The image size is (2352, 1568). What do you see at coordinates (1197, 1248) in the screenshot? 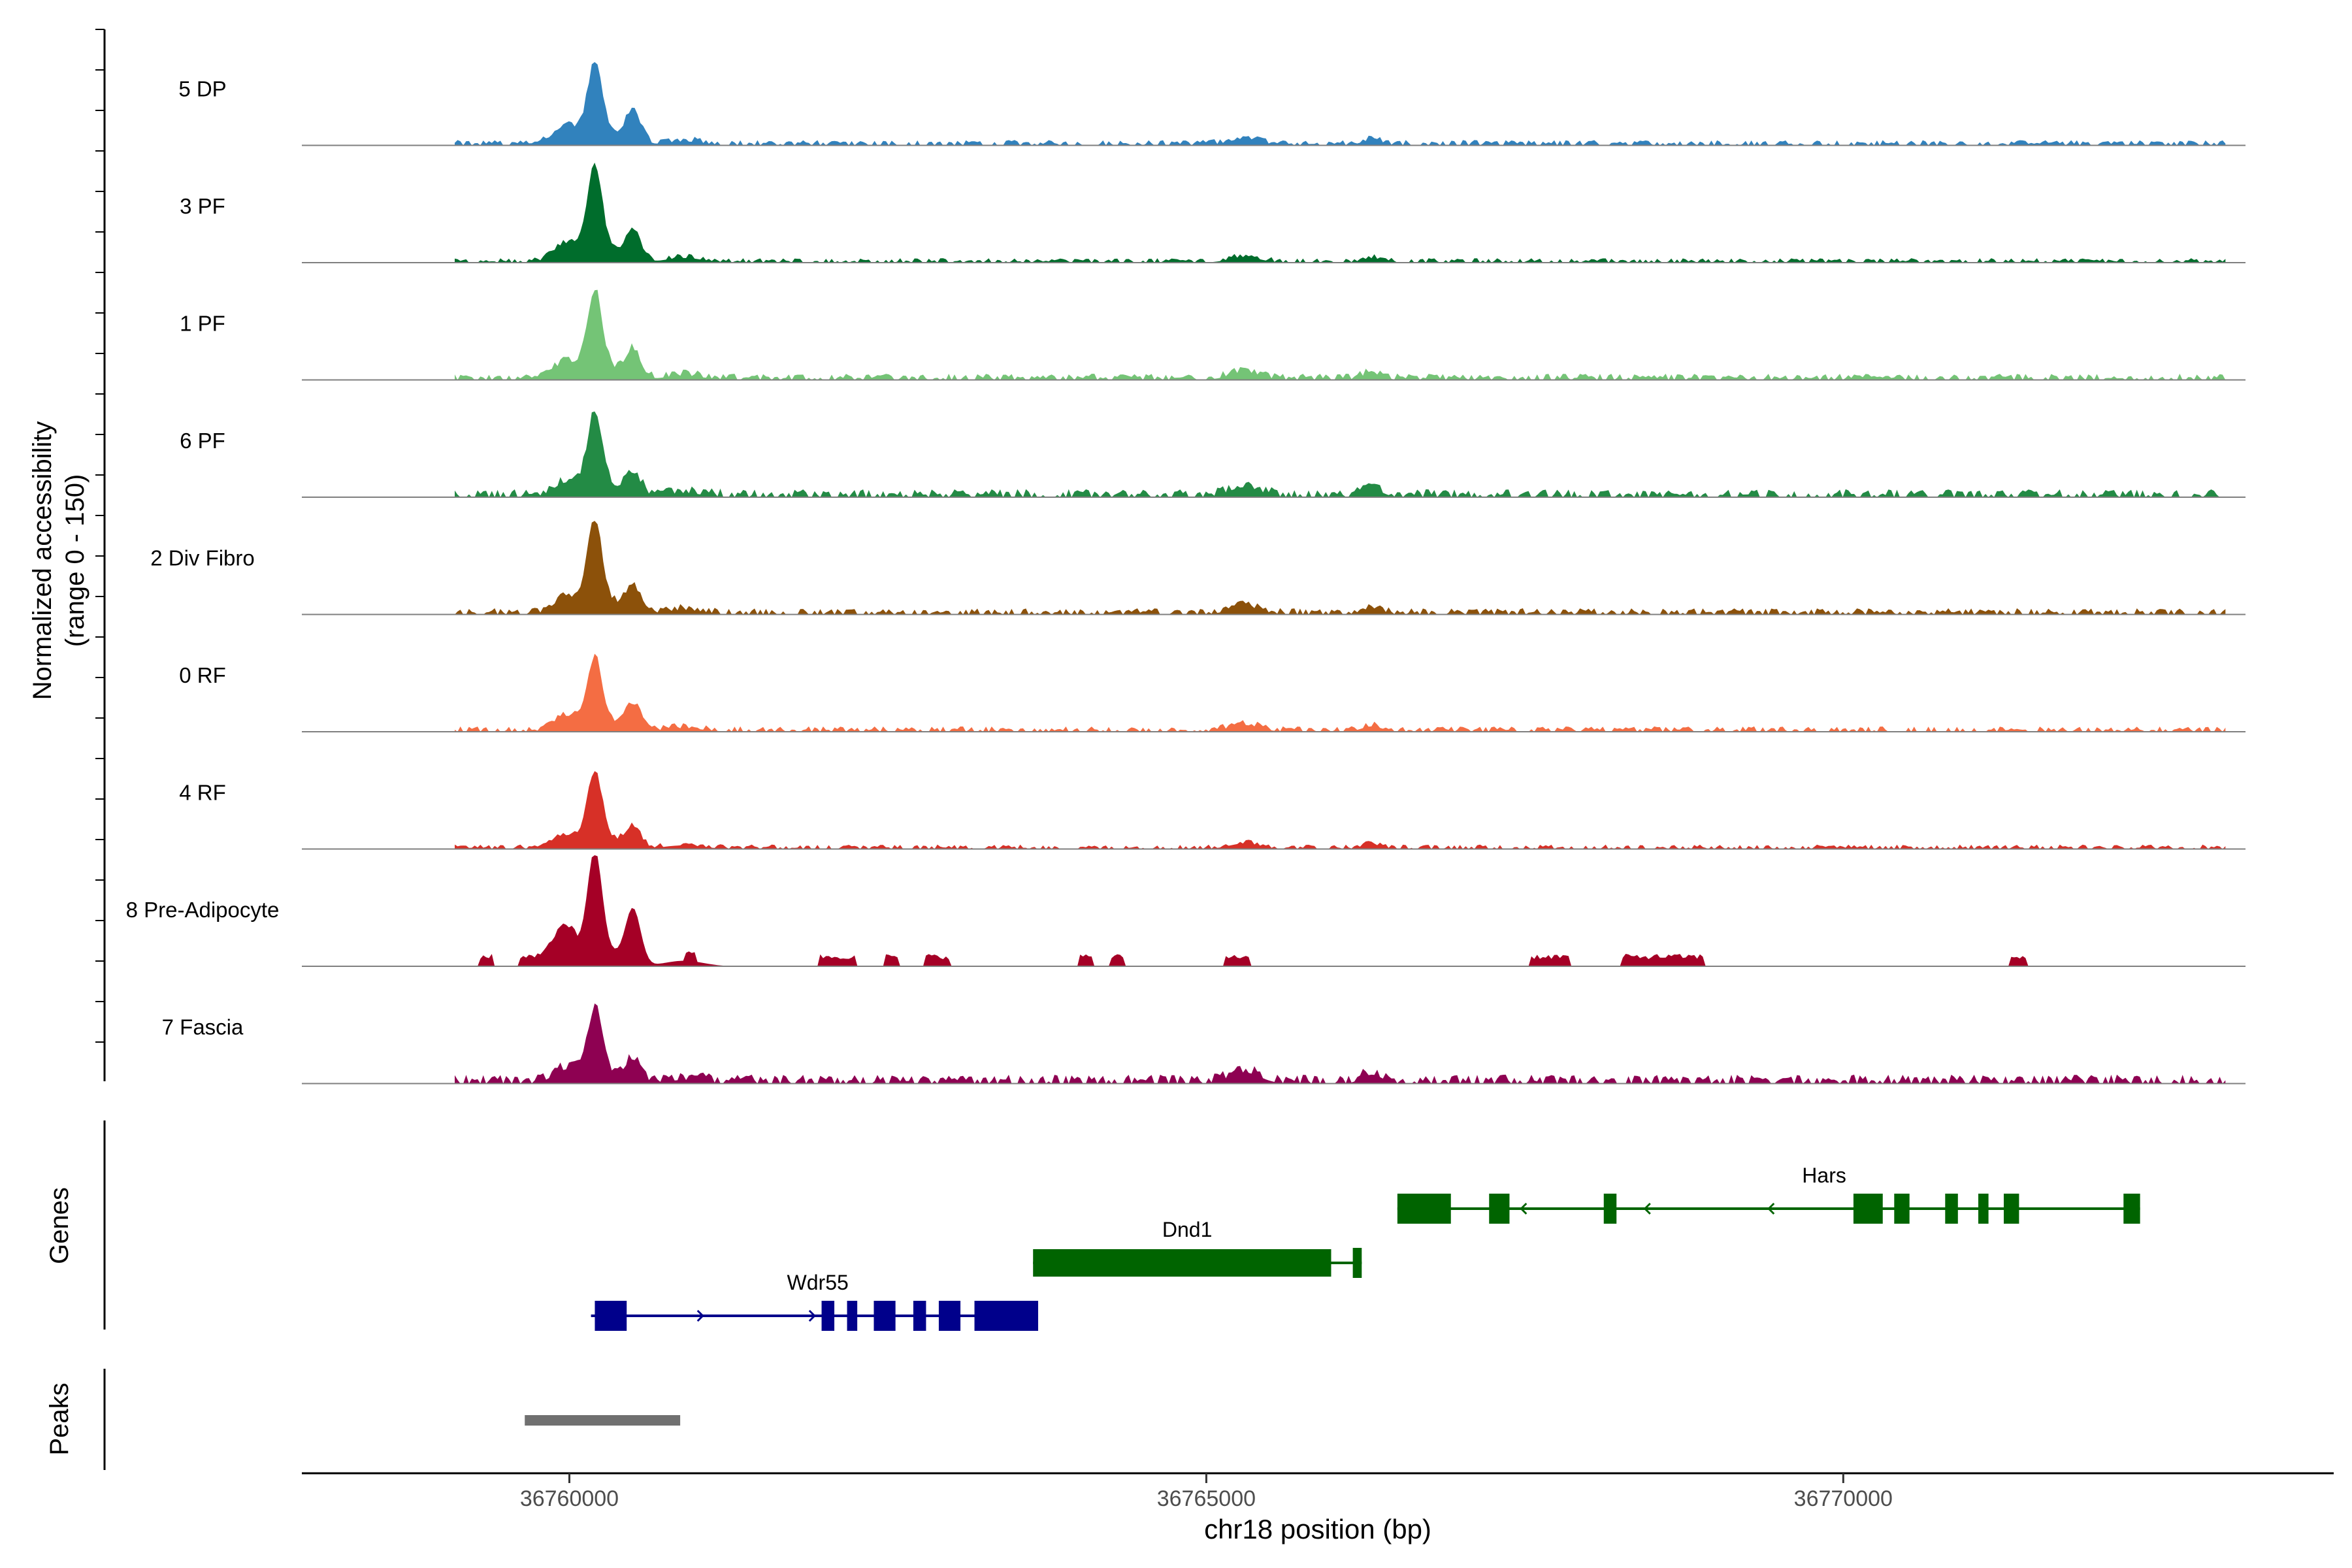
I see `gene-dnd1: Dnd1` at bounding box center [1197, 1248].